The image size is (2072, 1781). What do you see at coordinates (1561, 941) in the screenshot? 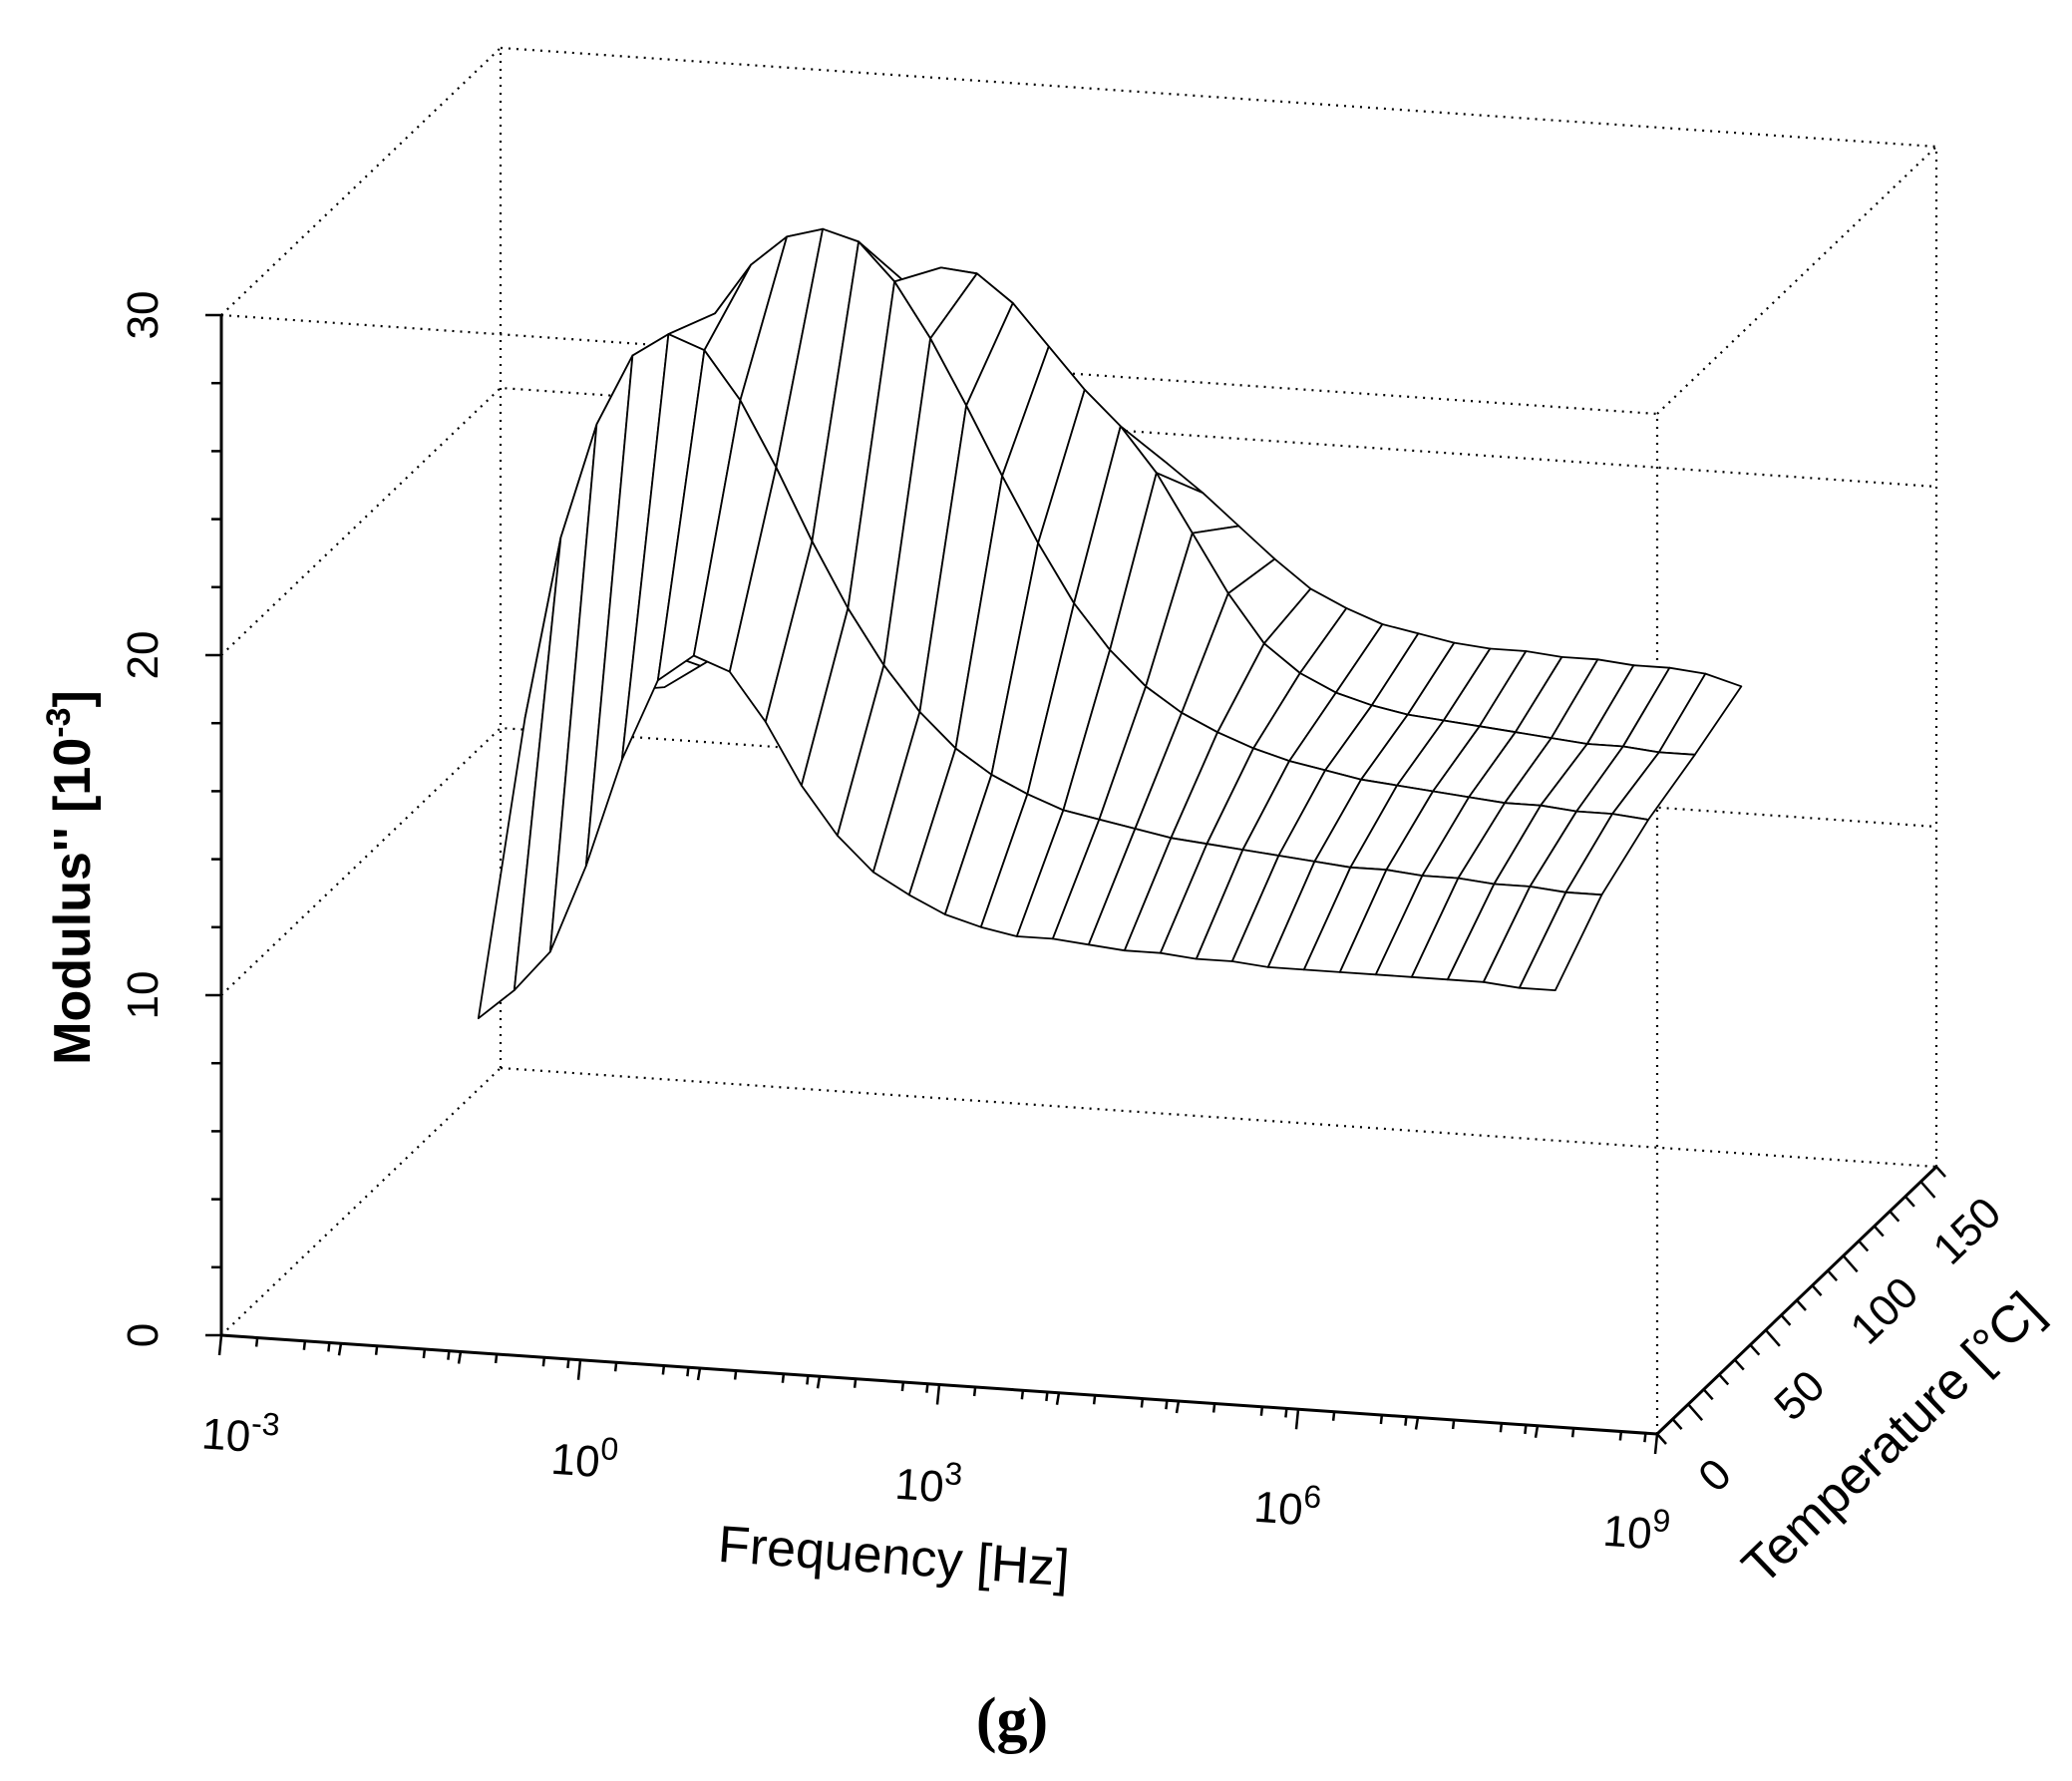
I see `surface-cell` at bounding box center [1561, 941].